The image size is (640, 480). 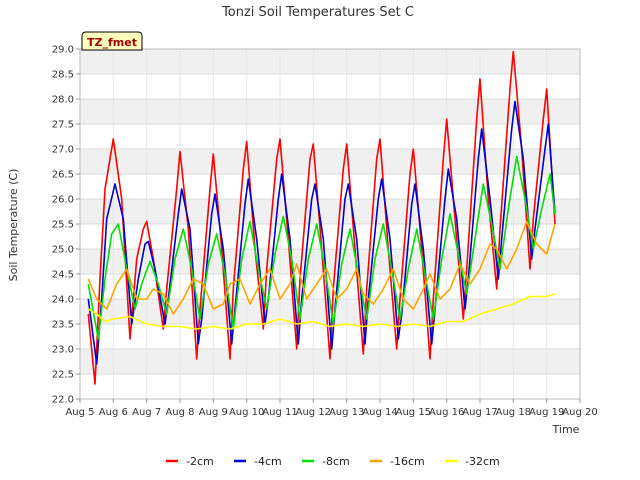 I want to click on legend-item: -2cm, so click(x=190, y=461).